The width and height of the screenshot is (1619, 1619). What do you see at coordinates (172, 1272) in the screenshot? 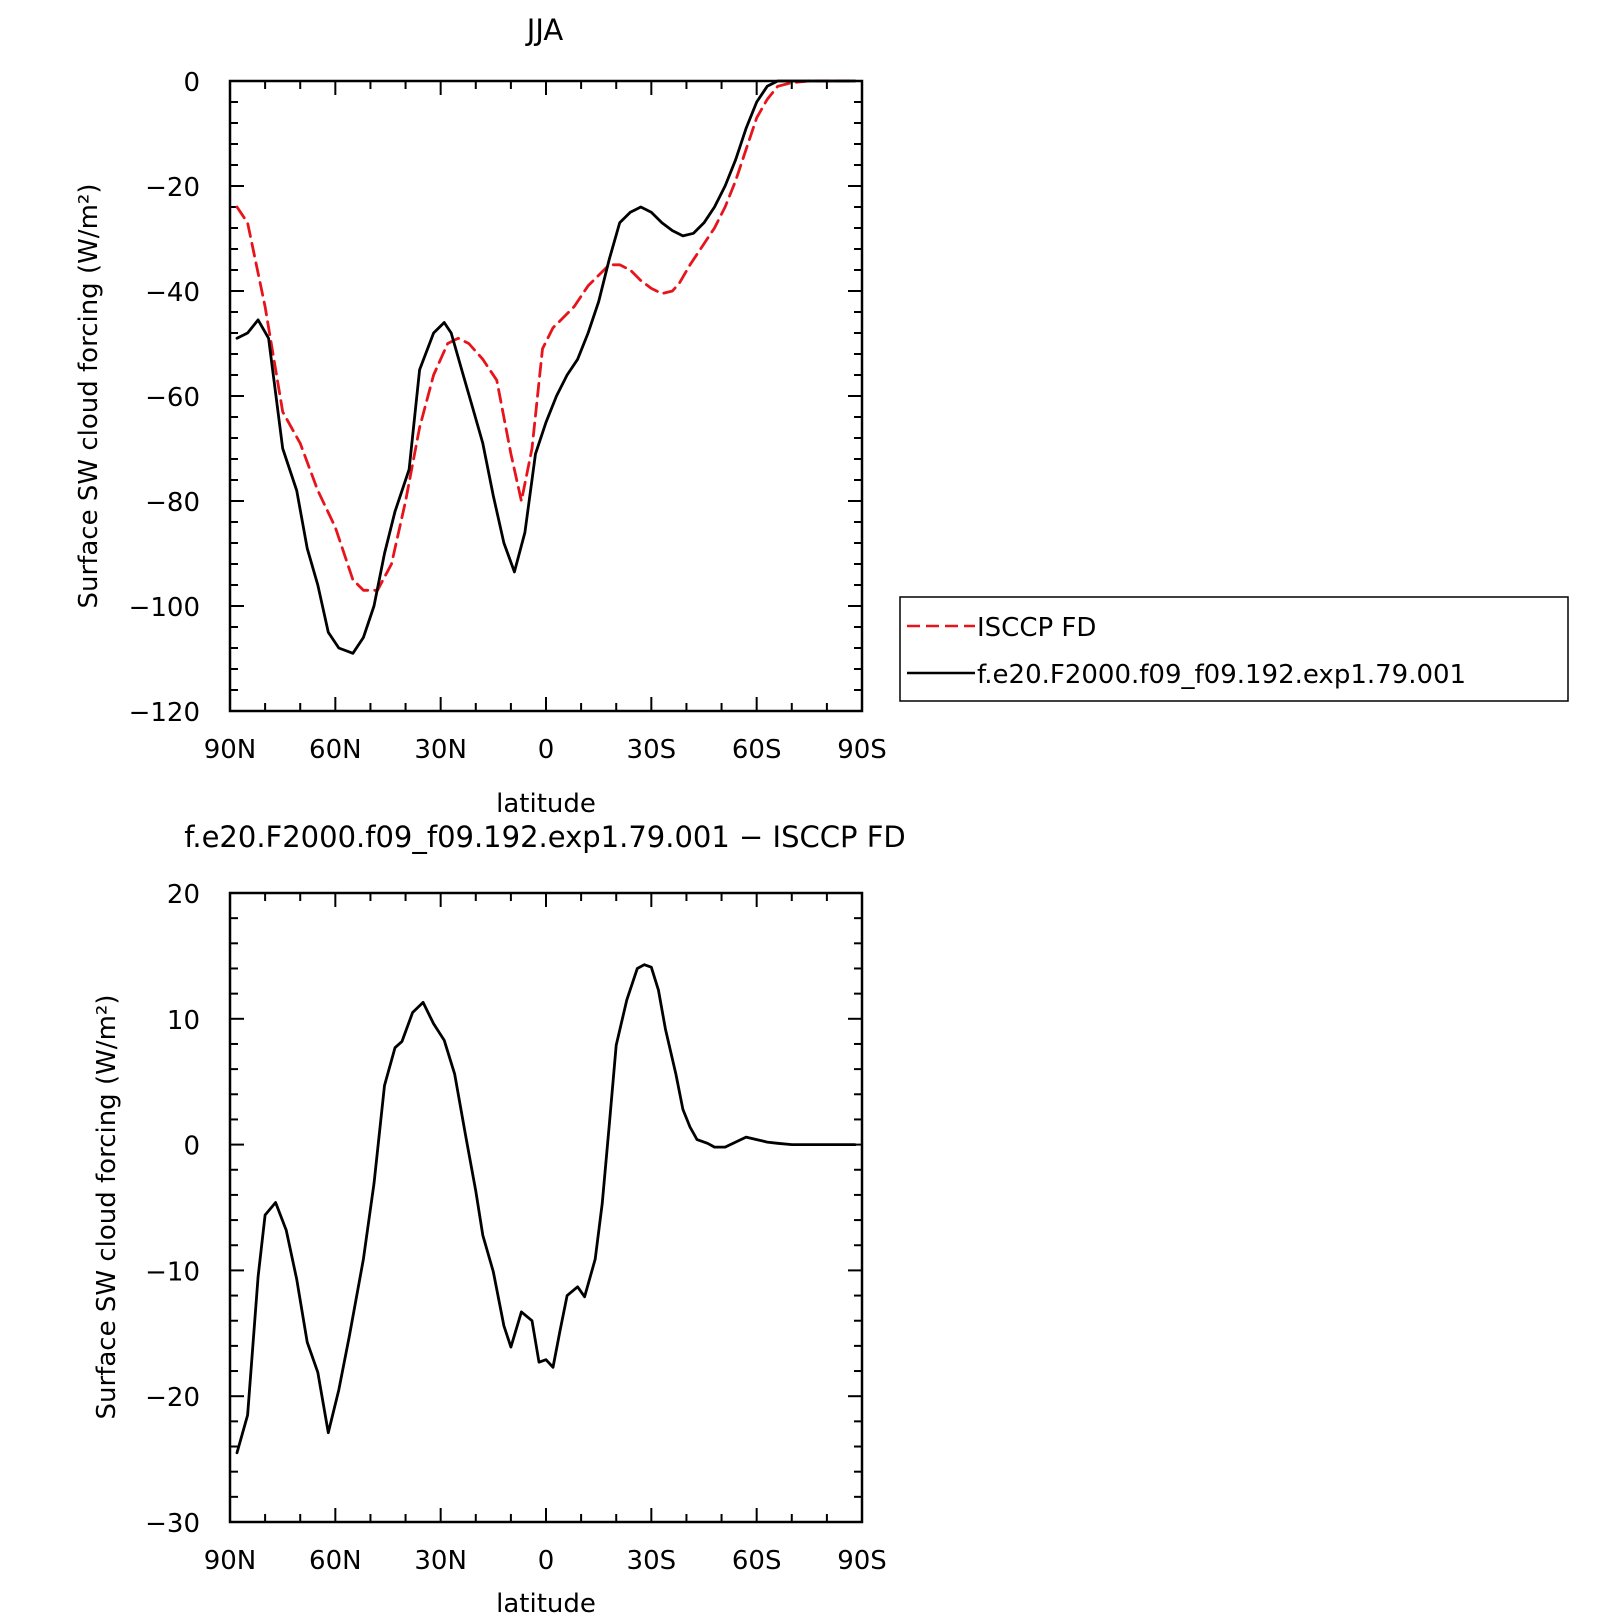
I see `y-tick-label: −10` at bounding box center [172, 1272].